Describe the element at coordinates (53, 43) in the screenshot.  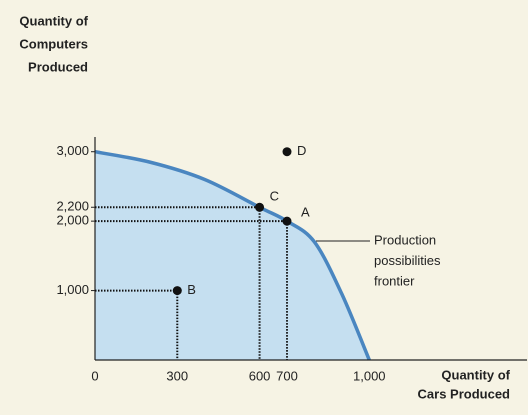
I see `y-axis-title: Computers` at that location.